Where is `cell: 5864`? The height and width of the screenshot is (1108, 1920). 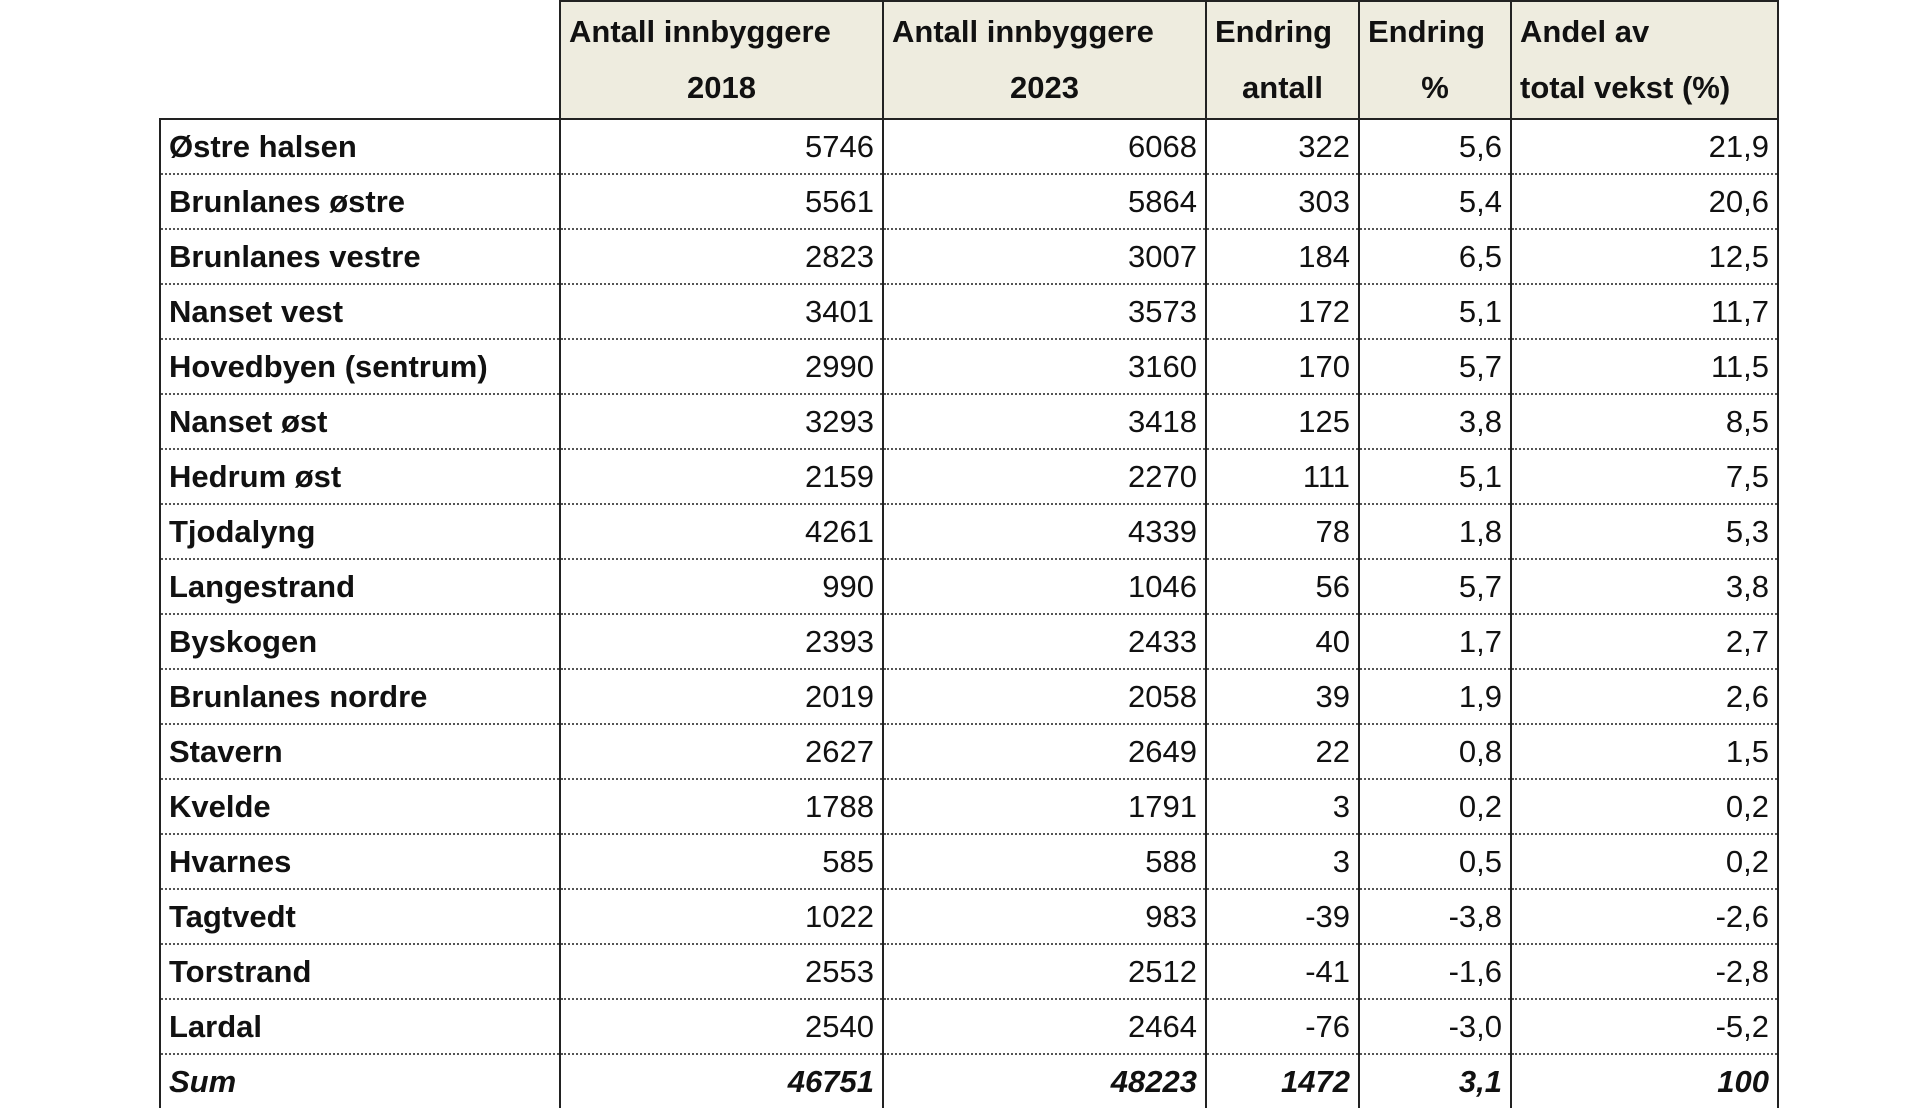
cell: 5864 is located at coordinates (1044, 202).